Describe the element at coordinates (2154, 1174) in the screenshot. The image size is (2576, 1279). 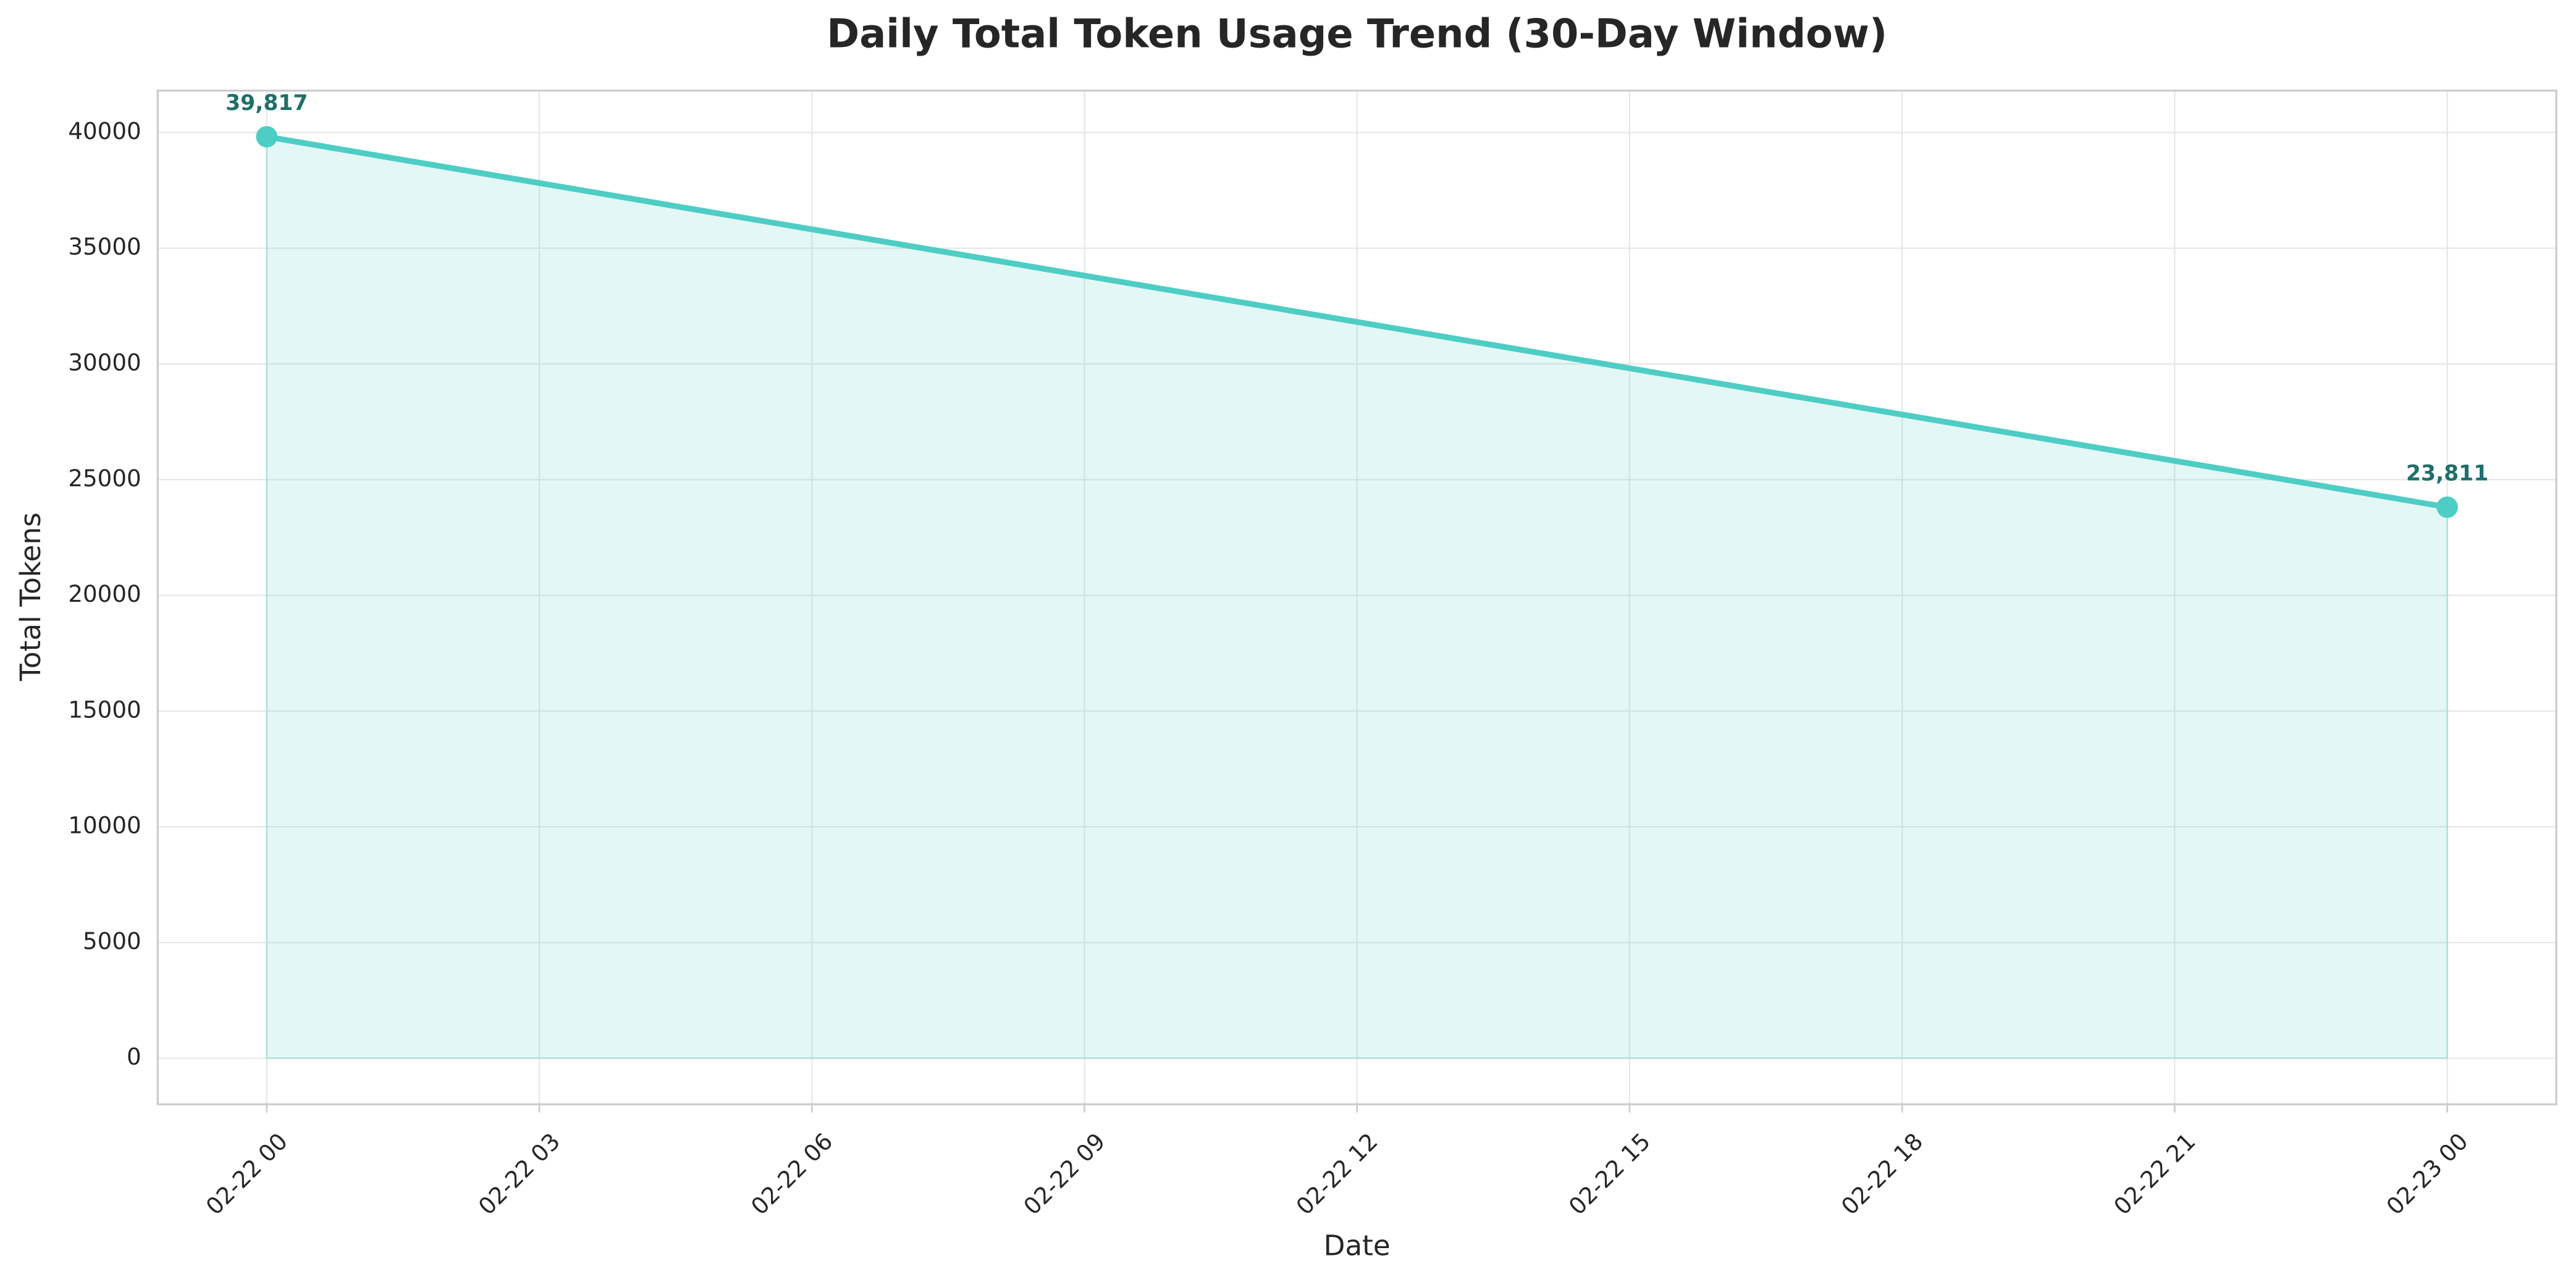
I see `x-tick-label: 02-22 21` at that location.